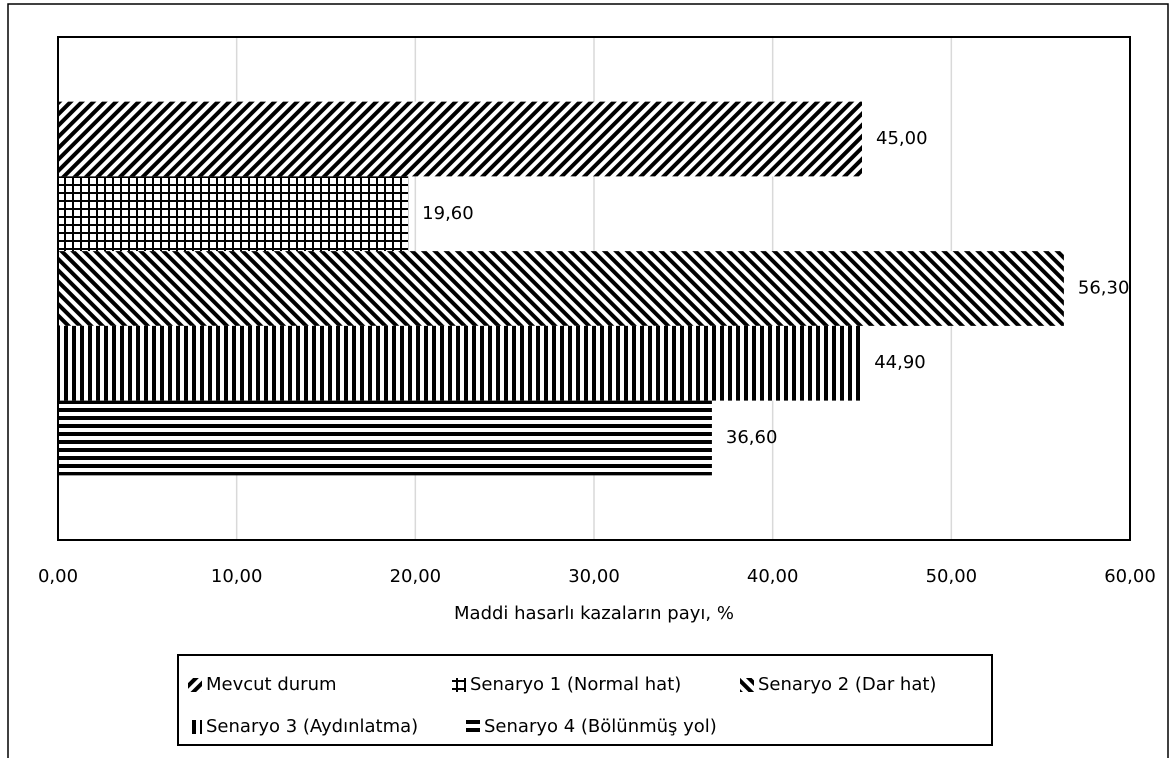 Image resolution: width=1176 pixels, height=758 pixels. What do you see at coordinates (312, 726) in the screenshot?
I see `legend-label: Senaryo 3 (Aydınlatma)` at bounding box center [312, 726].